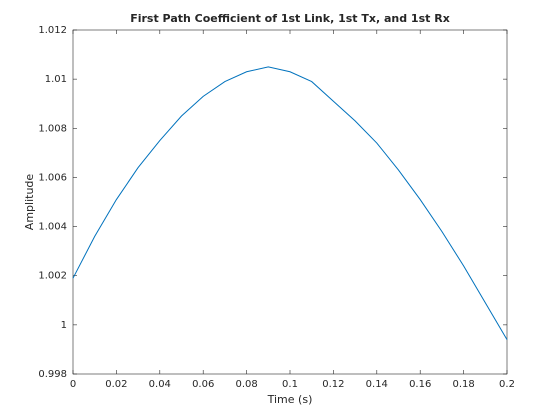 The height and width of the screenshot is (420, 560). Describe the element at coordinates (52, 30) in the screenshot. I see `y-tick-label: 1.012` at that location.